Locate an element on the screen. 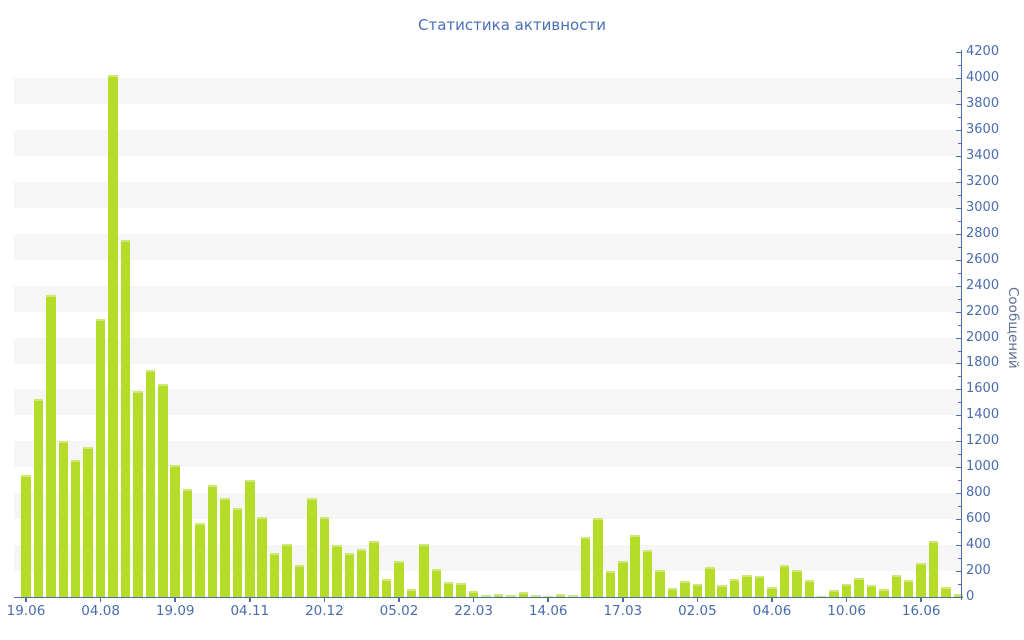  x-tick-label: 04.11 is located at coordinates (250, 611).